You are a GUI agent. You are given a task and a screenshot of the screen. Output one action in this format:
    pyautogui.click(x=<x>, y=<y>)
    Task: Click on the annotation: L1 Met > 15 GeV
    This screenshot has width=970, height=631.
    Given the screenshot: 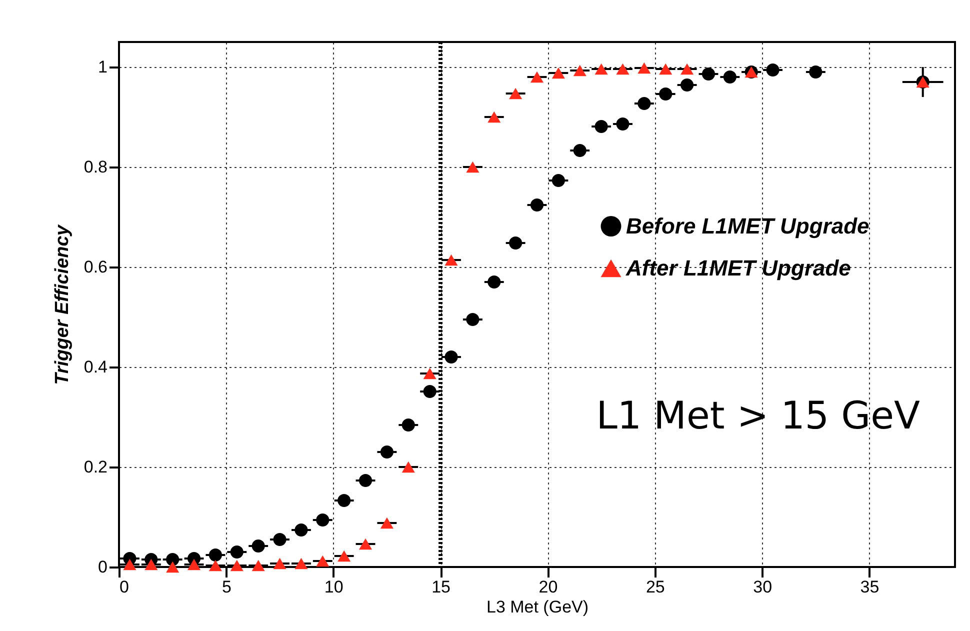 What is the action you would take?
    pyautogui.click(x=758, y=415)
    